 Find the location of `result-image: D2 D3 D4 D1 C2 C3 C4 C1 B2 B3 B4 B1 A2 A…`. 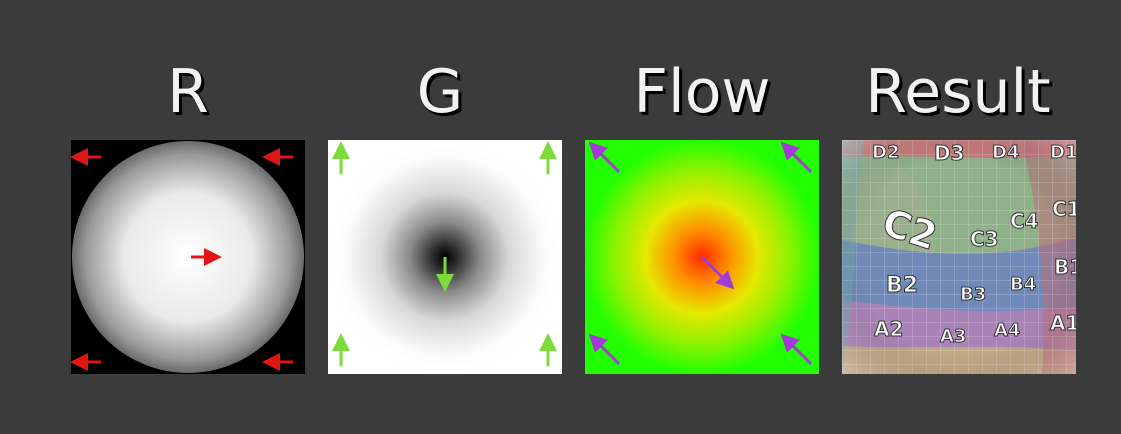

result-image: D2 D3 D4 D1 C2 C3 C4 C1 B2 B3 B4 B1 A2 A… is located at coordinates (959, 257).